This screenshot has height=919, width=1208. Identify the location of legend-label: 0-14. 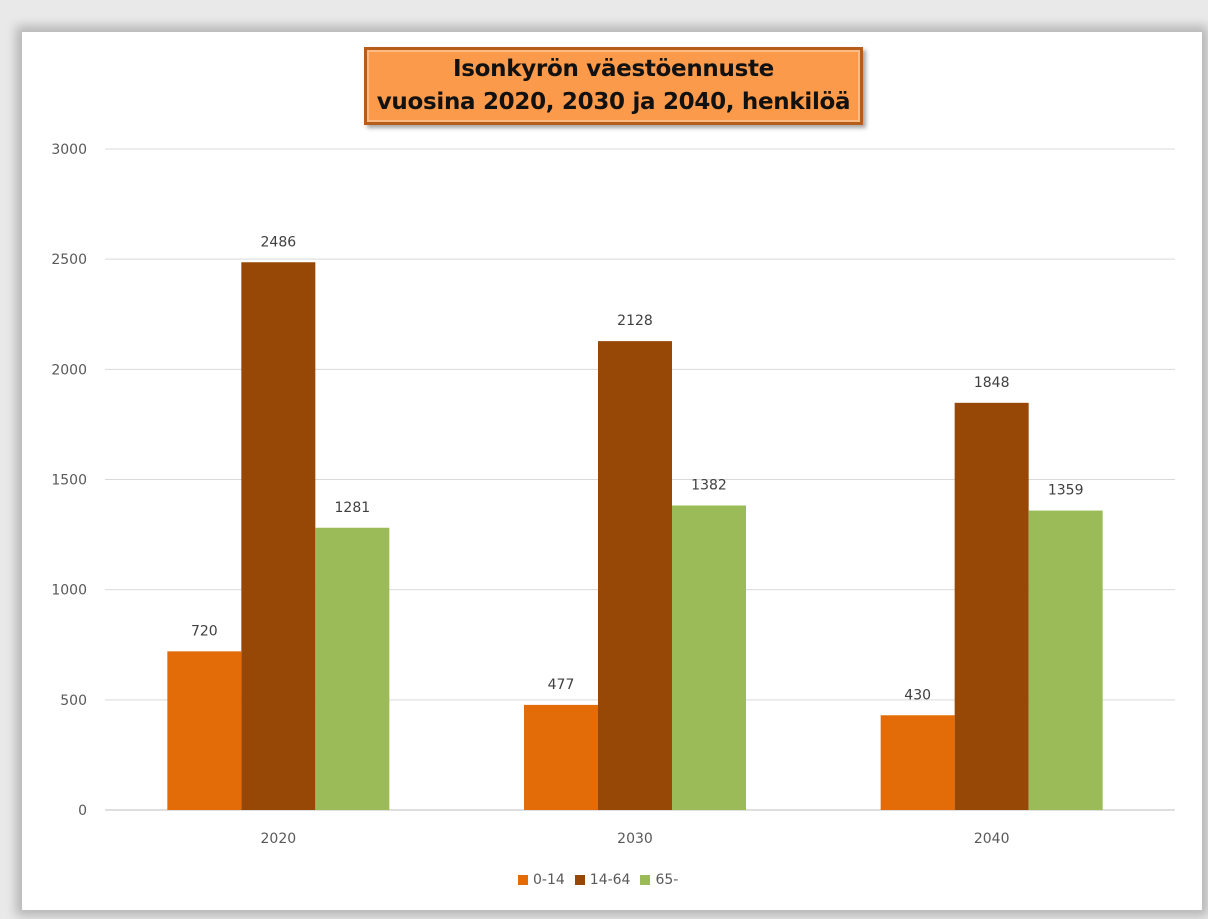
(549, 880).